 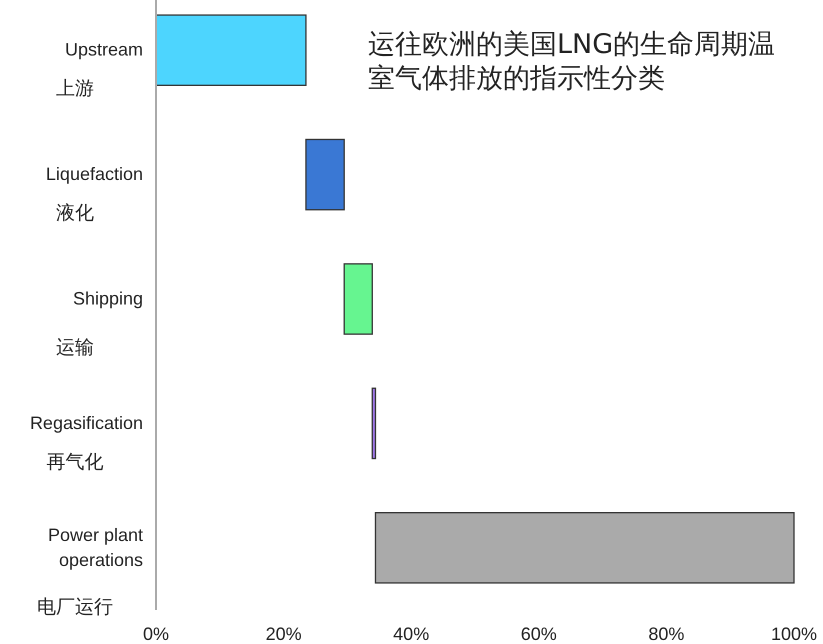 I want to click on x-tick-label: 60%, so click(x=538, y=634).